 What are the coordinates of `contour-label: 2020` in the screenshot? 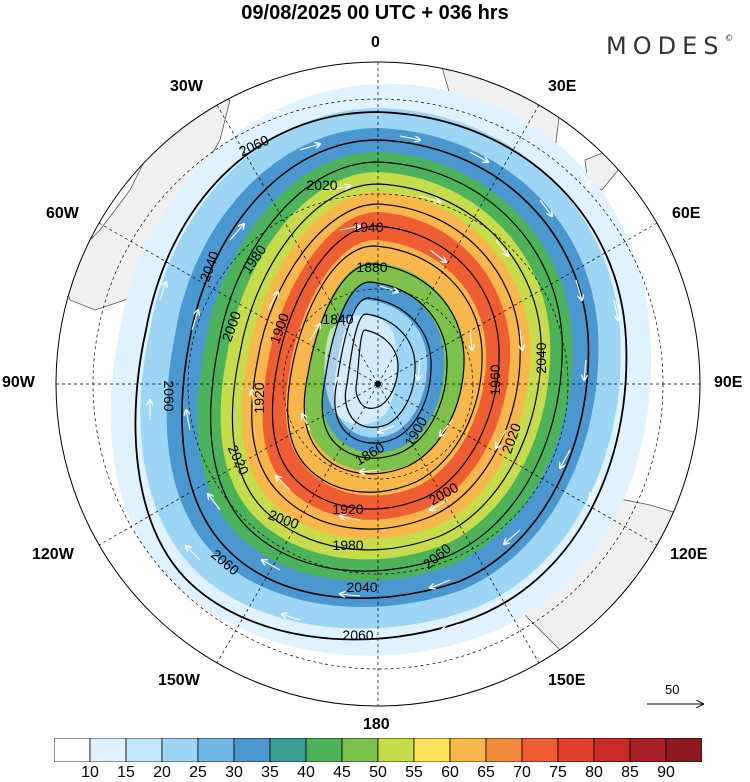 It's located at (321, 185).